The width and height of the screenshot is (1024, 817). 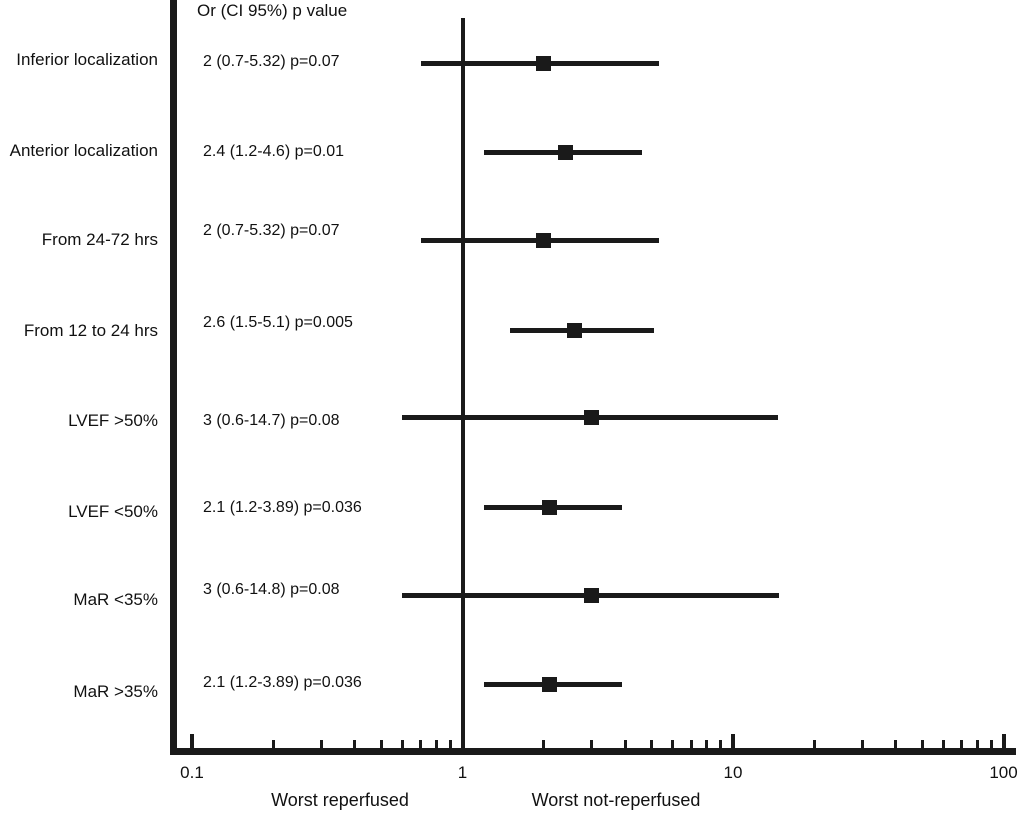 What do you see at coordinates (90, 330) in the screenshot?
I see `row-label: From 12 to 24 hrs` at bounding box center [90, 330].